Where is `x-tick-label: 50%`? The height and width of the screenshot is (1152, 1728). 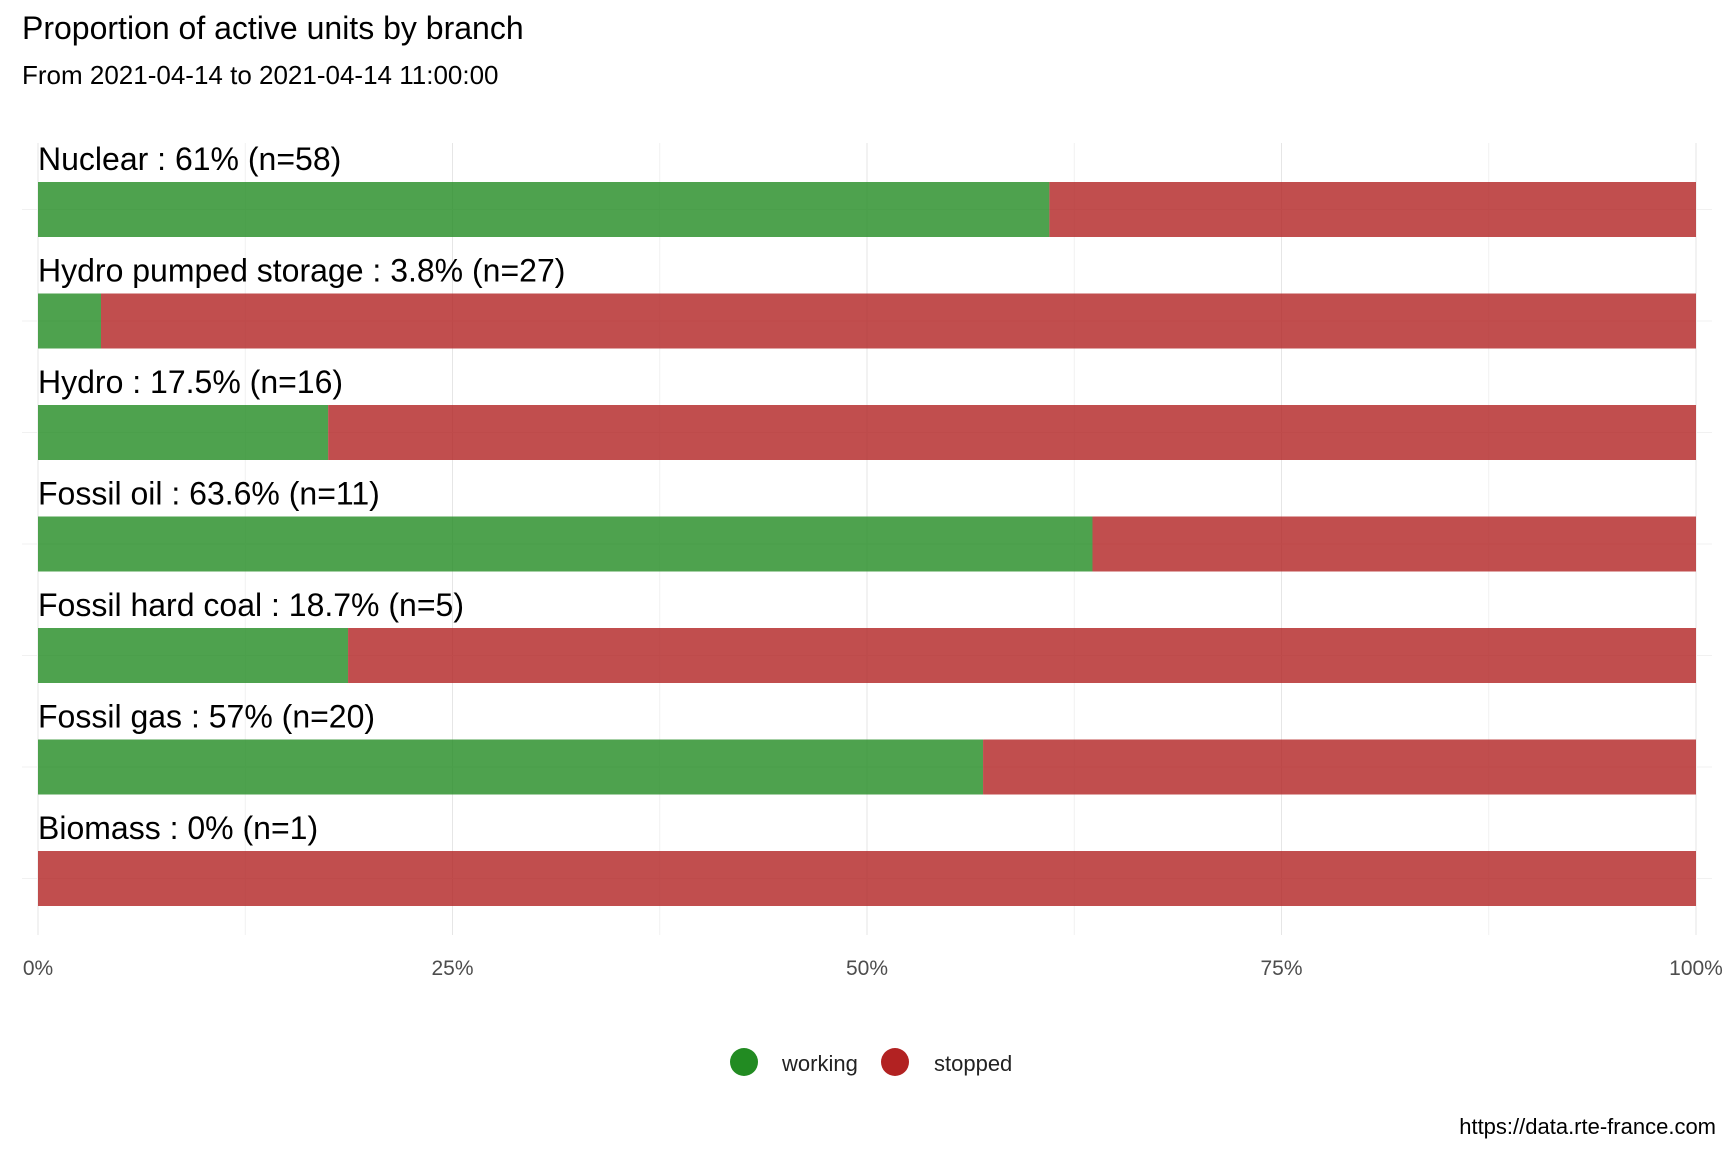
x-tick-label: 50% is located at coordinates (867, 968).